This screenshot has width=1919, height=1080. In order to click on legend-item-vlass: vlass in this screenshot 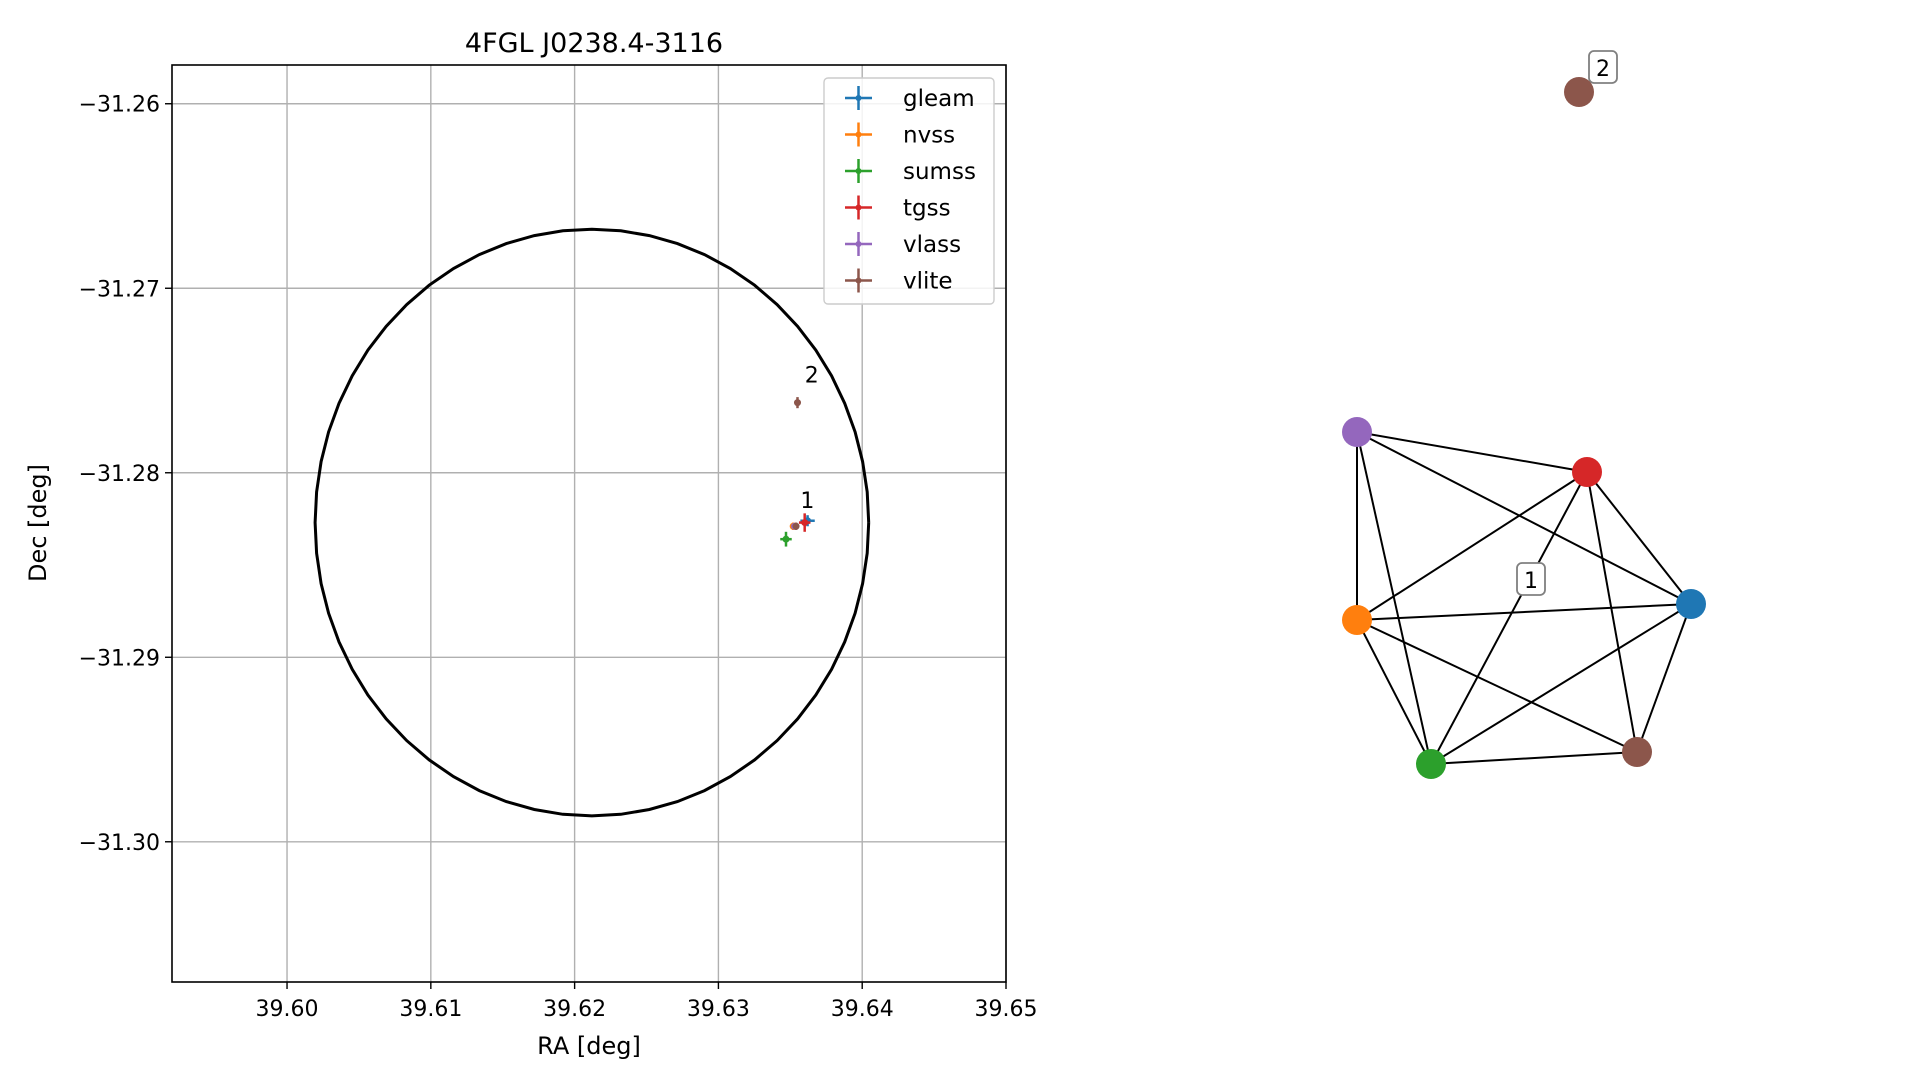, I will do `click(903, 245)`.